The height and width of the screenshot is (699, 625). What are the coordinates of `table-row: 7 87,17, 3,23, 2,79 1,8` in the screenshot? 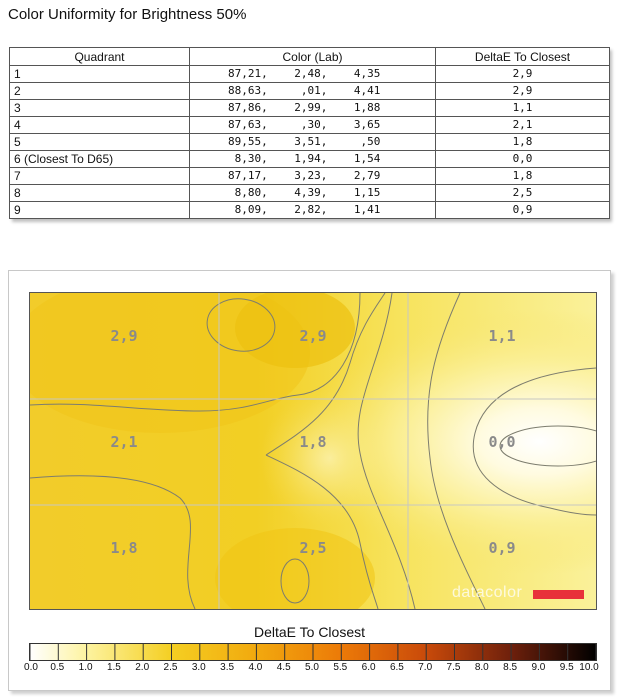 It's located at (309, 176).